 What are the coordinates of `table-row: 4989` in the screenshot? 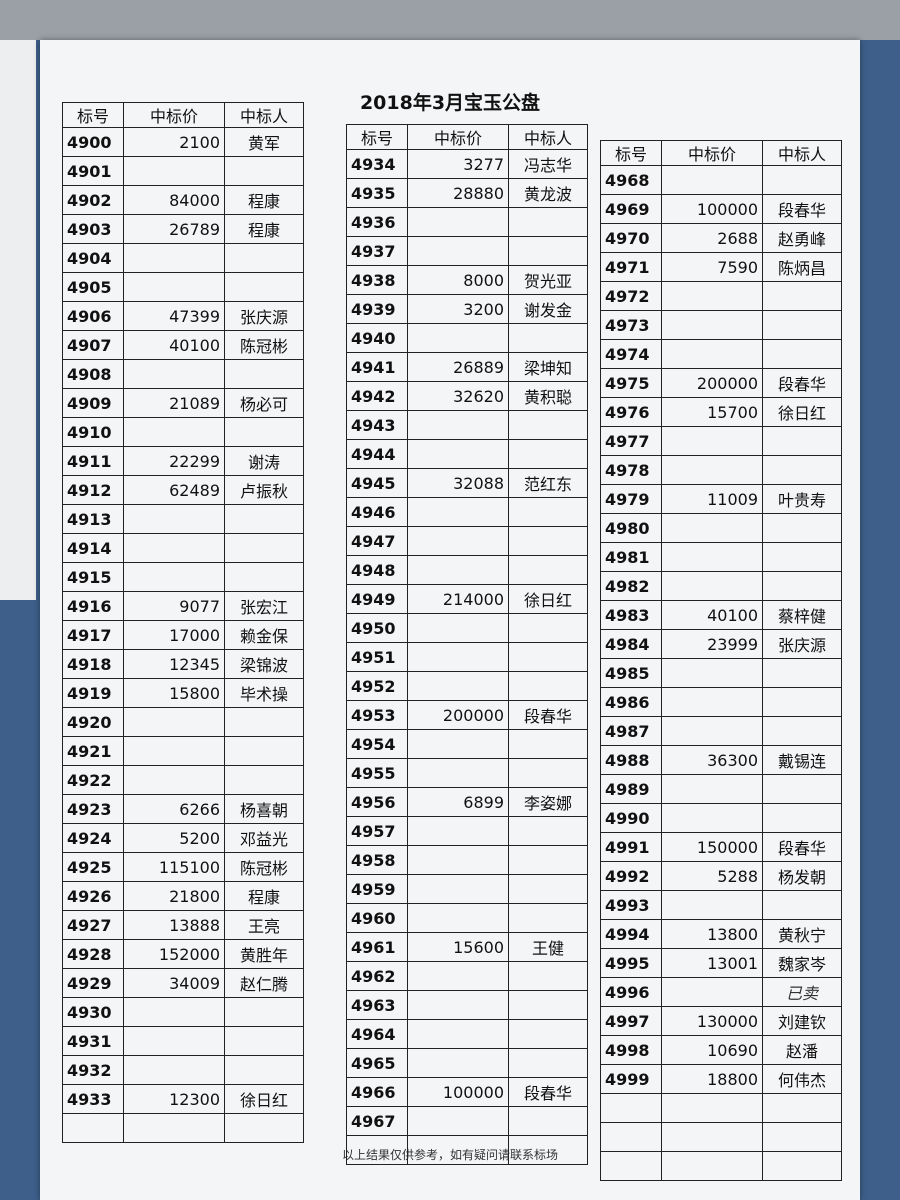 It's located at (721, 789).